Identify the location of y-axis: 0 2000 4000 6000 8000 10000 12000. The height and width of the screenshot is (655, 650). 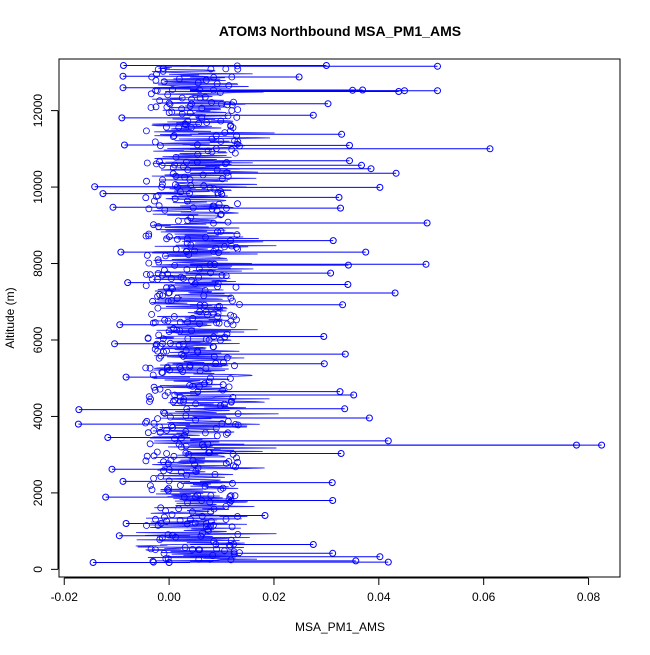
(45, 333).